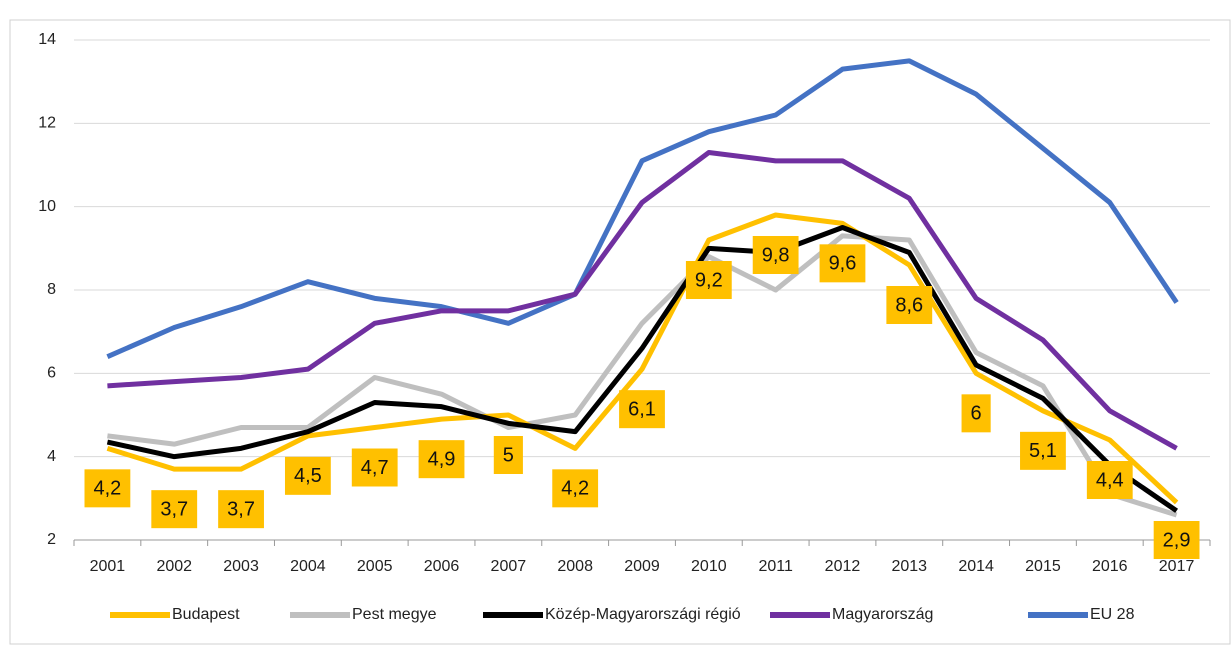 This screenshot has height=645, width=1231. Describe the element at coordinates (394, 614) in the screenshot. I see `legend-label: Pest megye` at that location.